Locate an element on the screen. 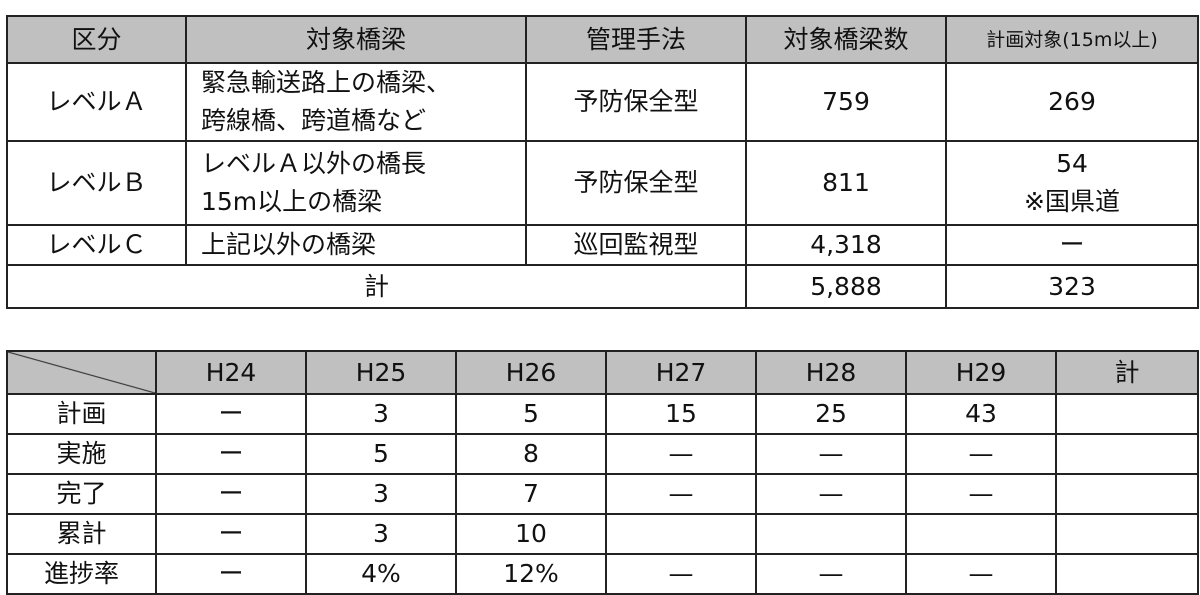  header-row: H24 H25 H26 H27 H28 H29 計 is located at coordinates (602, 372).